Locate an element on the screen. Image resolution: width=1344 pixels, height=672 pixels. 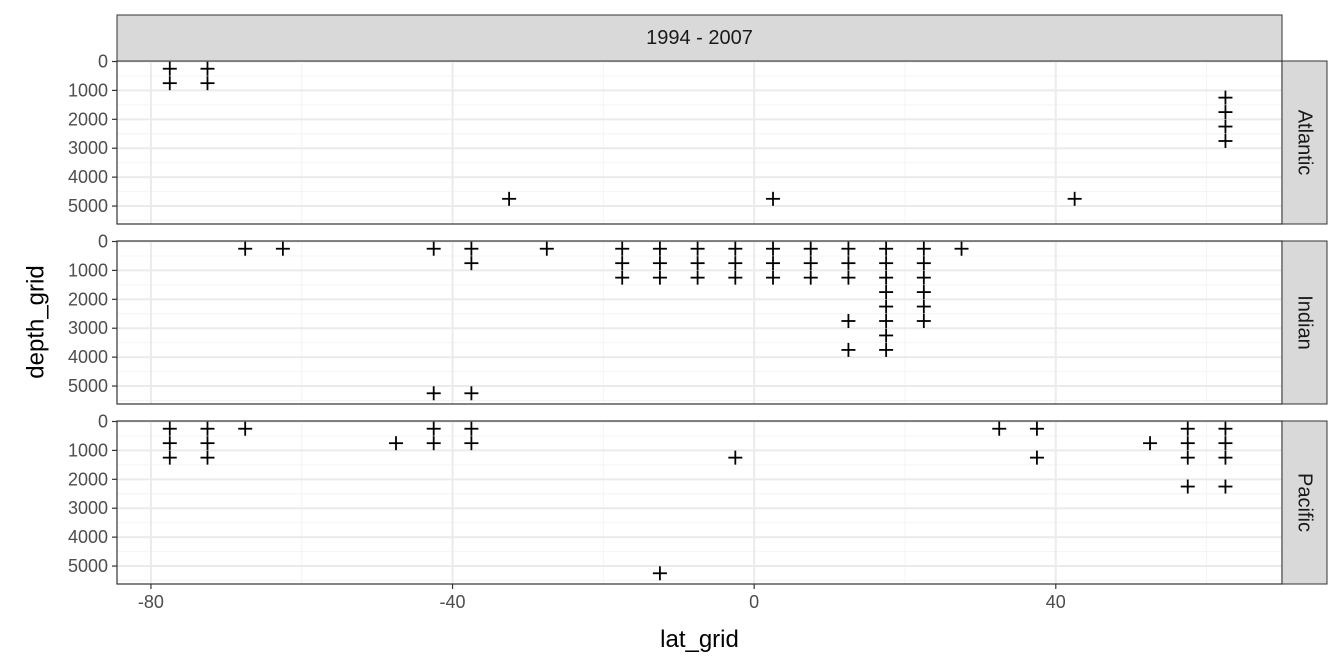
row-strip-pacific: Pacific is located at coordinates (1304, 502).